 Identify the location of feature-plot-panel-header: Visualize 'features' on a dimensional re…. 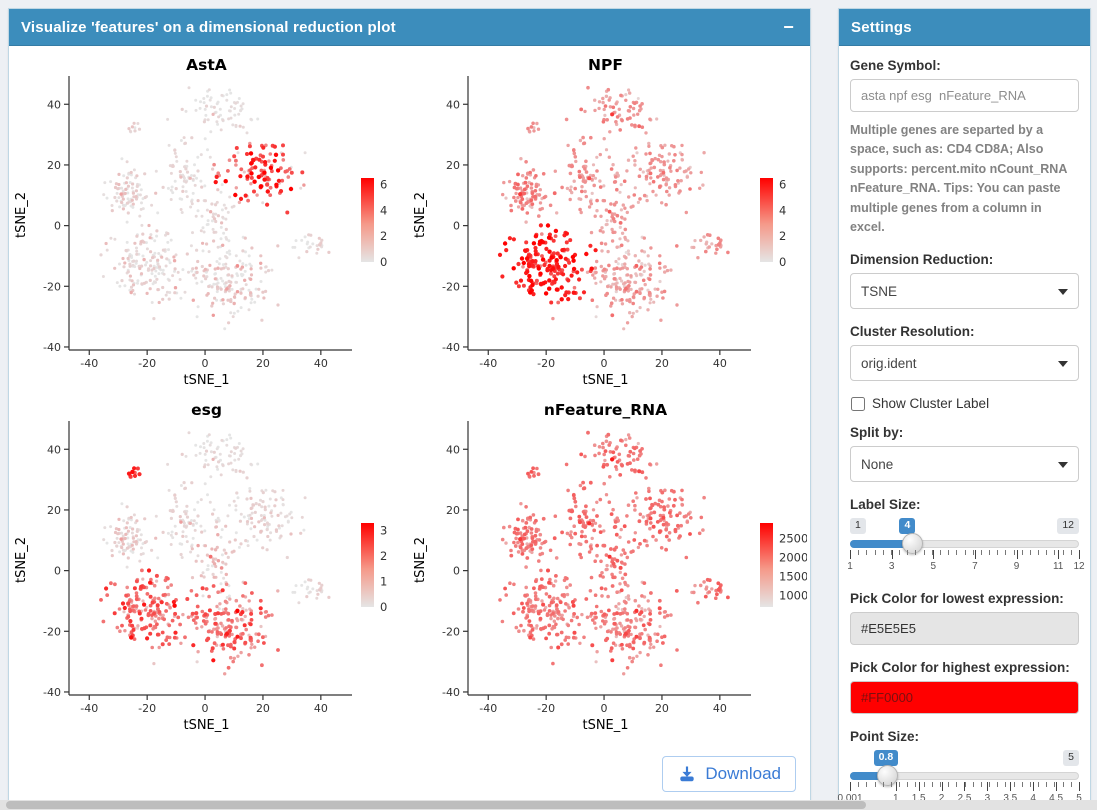
(409, 27).